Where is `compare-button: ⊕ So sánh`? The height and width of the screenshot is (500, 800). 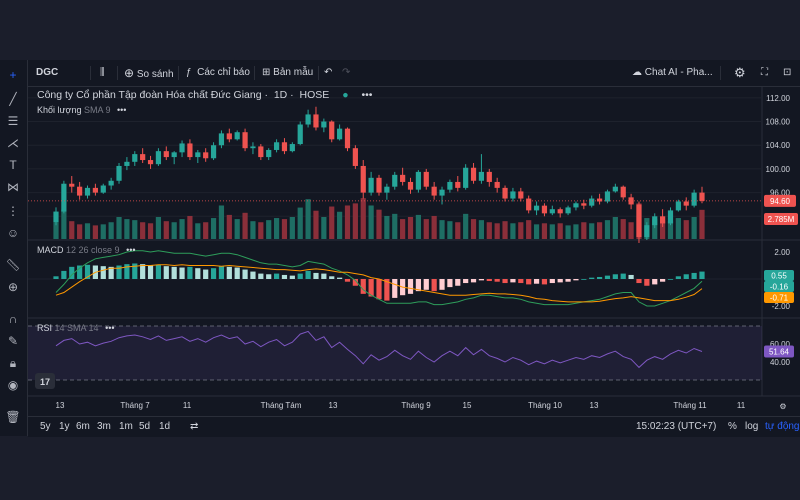 compare-button: ⊕ So sánh is located at coordinates (149, 73).